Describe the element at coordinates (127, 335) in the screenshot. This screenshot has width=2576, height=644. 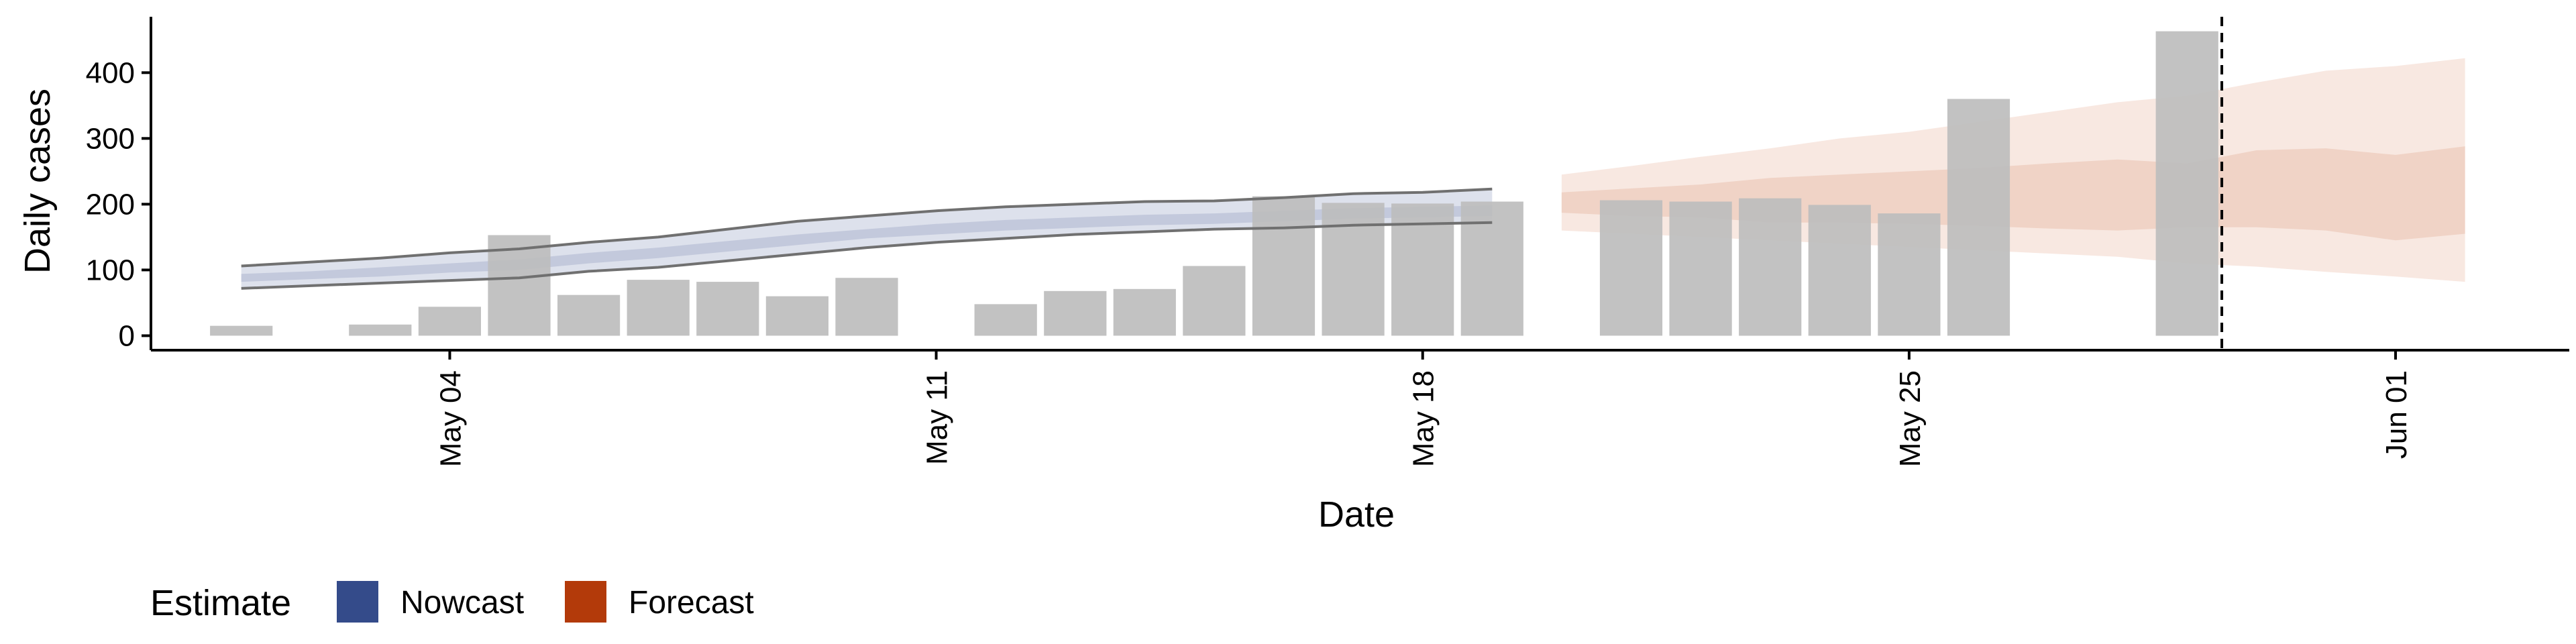
I see `y-tick-label-0: 0` at that location.